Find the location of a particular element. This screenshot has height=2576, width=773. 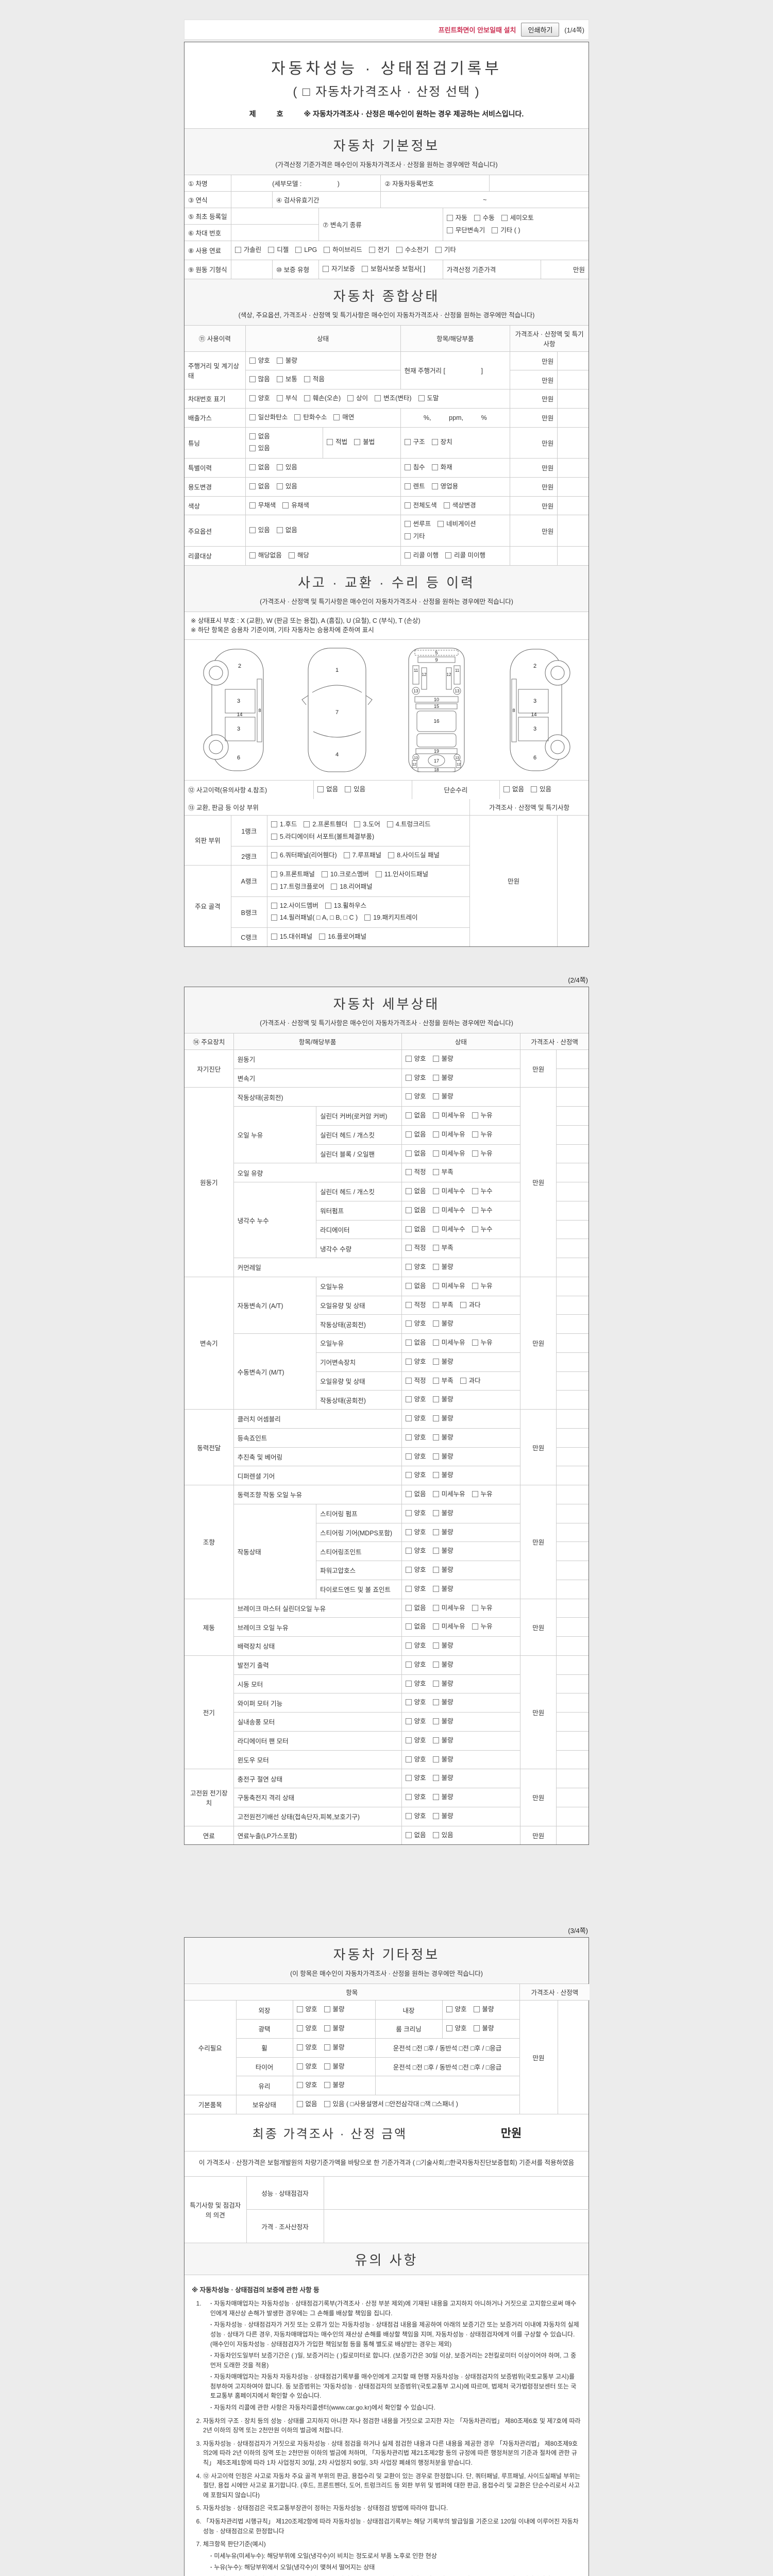

car-name-input: (세부모델 : ) is located at coordinates (305, 183).